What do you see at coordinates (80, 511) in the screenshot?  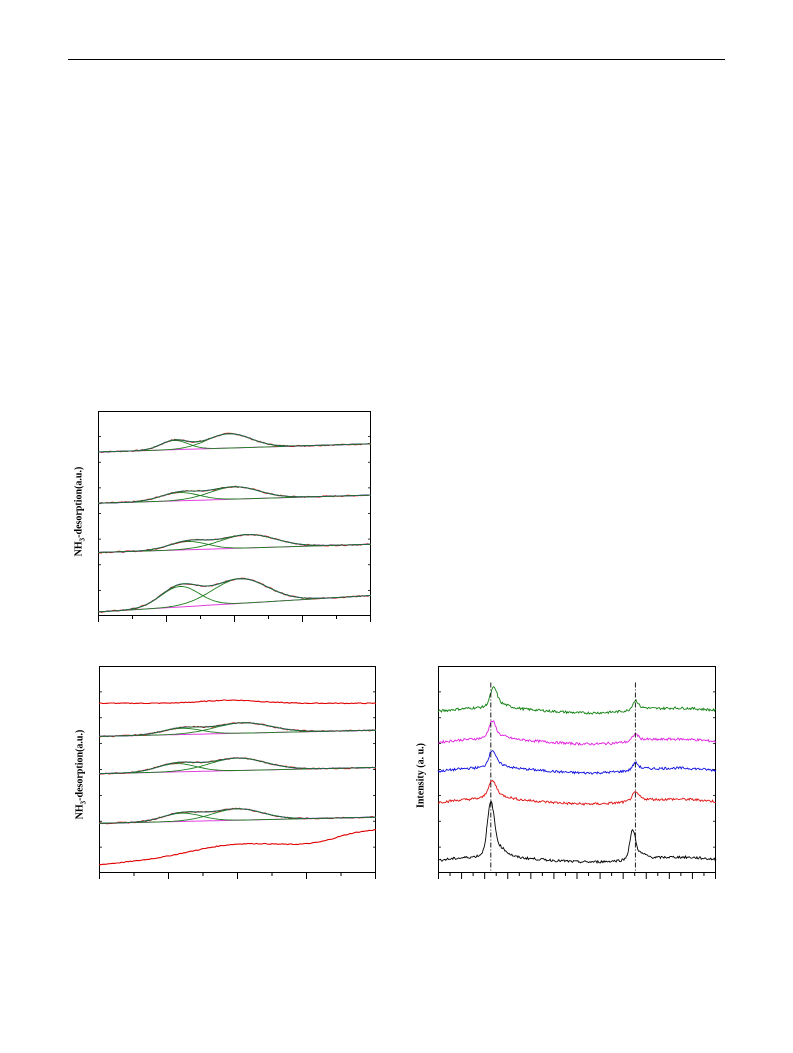 I see `tpd-top-ylabel: NH3-desorption(a.u.)` at bounding box center [80, 511].